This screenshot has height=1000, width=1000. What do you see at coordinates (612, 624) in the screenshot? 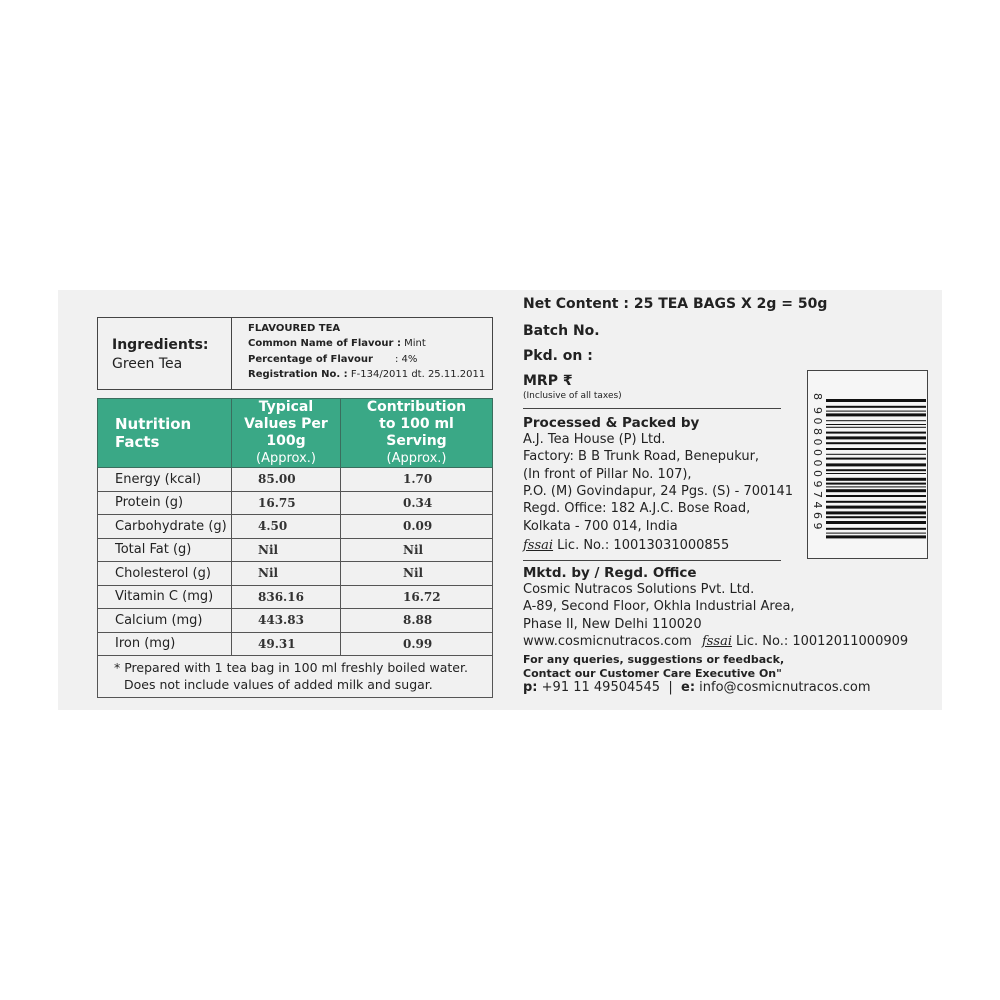
I see `address-line: Phase II, New Delhi 110020` at bounding box center [612, 624].